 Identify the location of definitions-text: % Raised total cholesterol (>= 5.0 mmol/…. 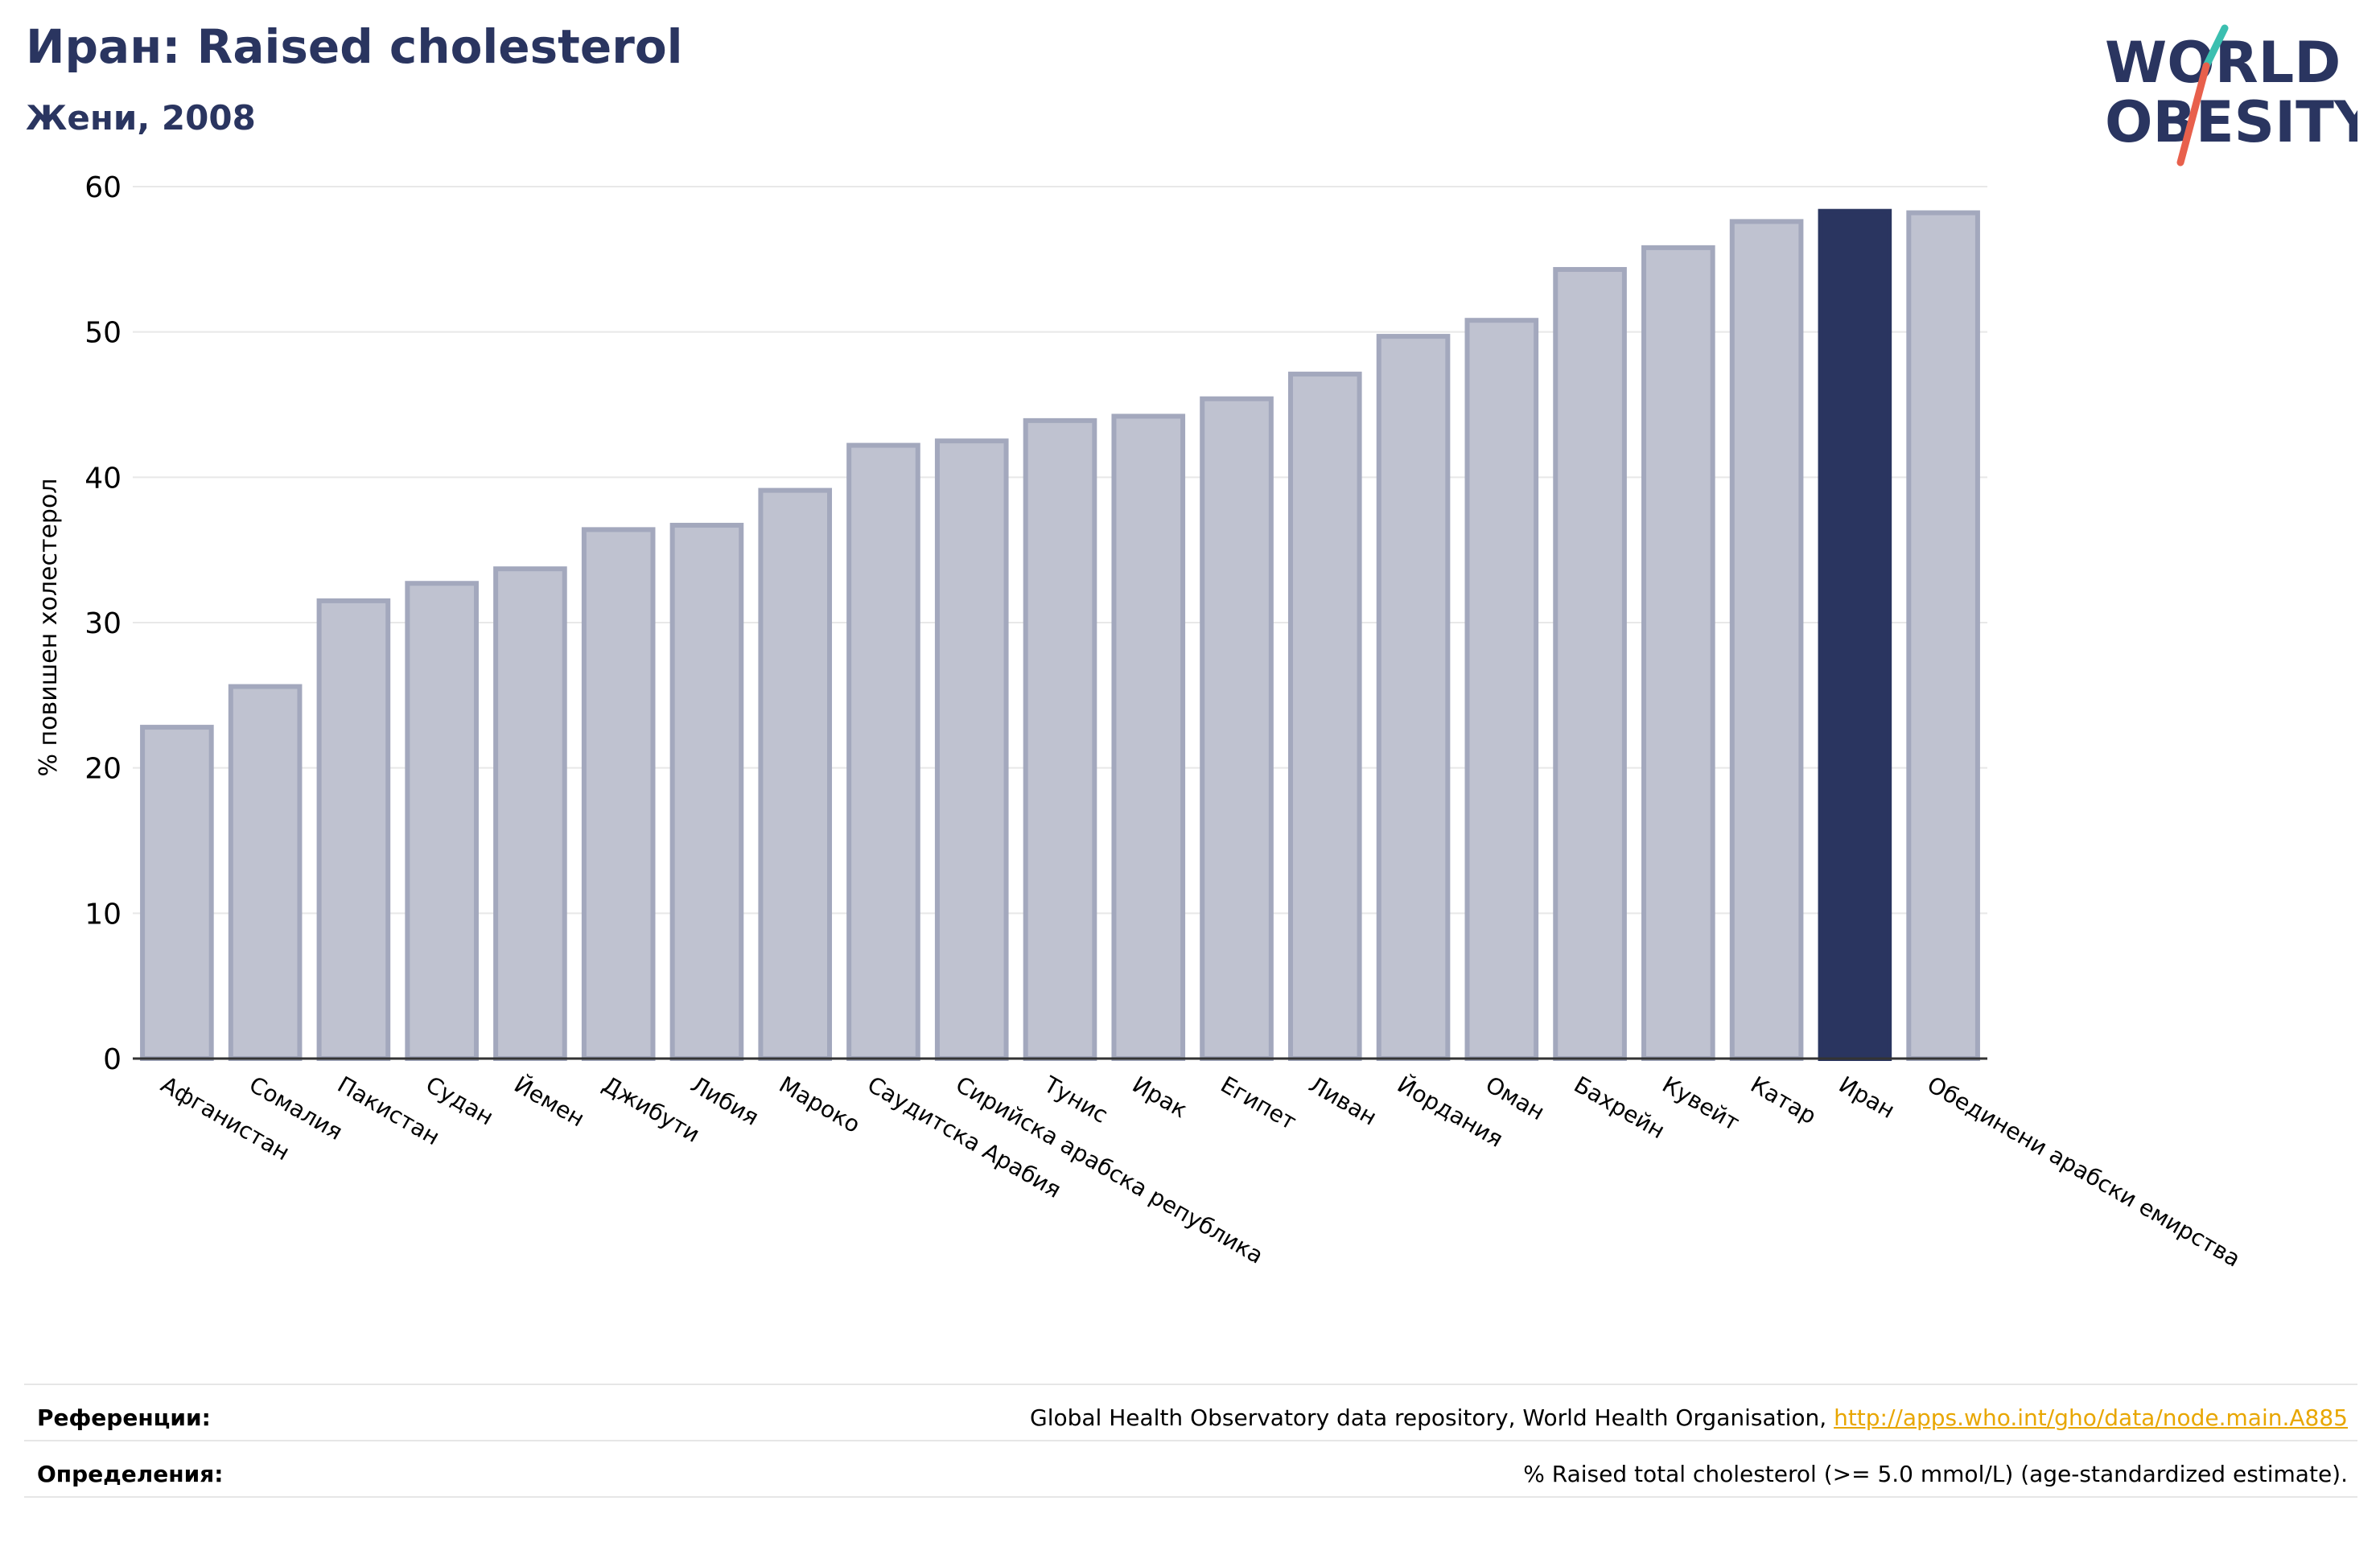
(1936, 1474).